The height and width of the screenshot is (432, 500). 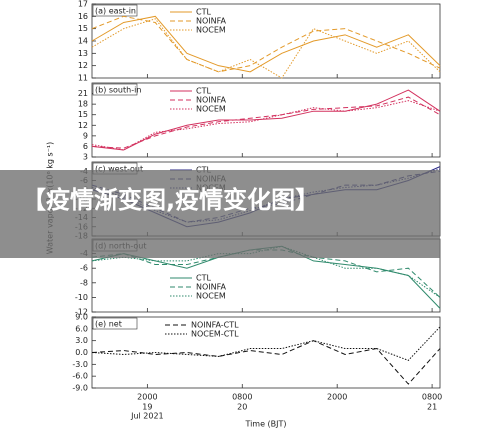 What do you see at coordinates (80, 388) in the screenshot?
I see `y-tick-label: -9.0` at bounding box center [80, 388].